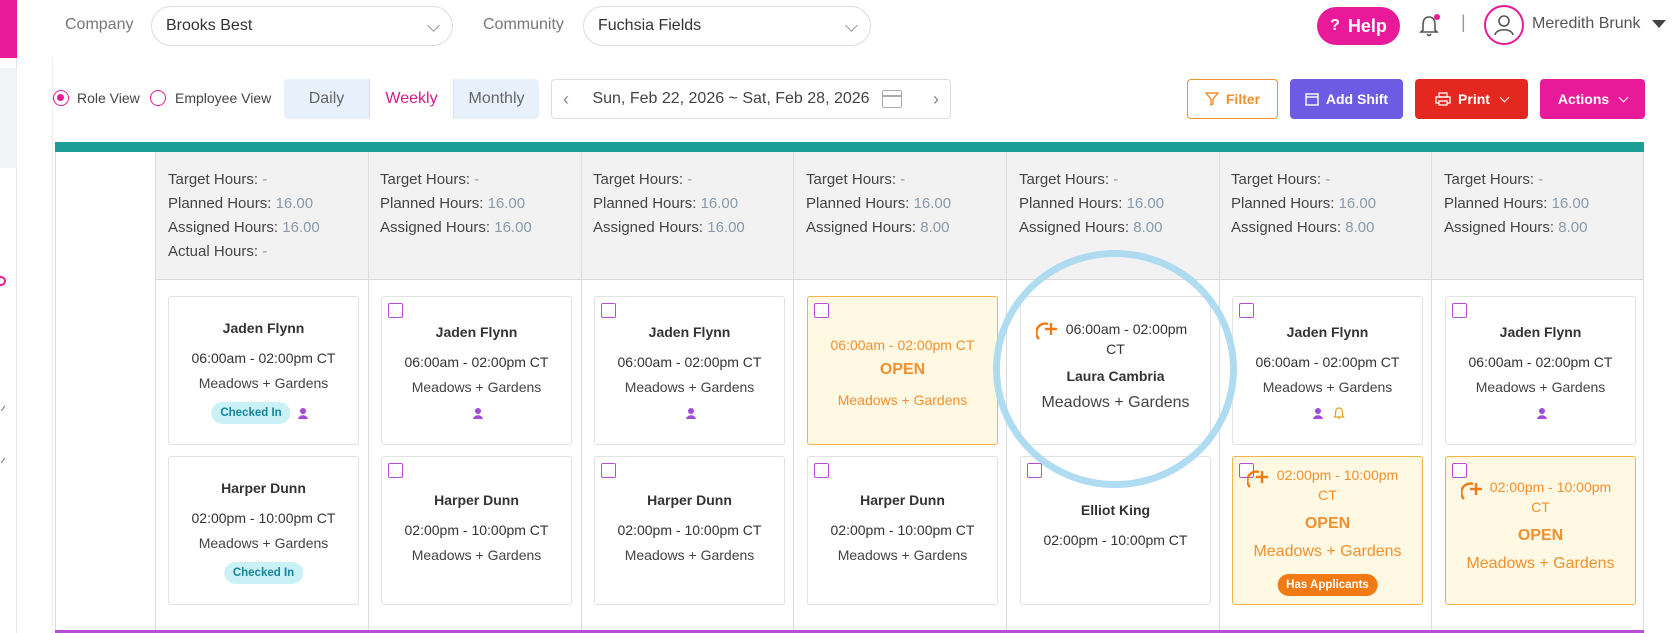 The image size is (1678, 633). What do you see at coordinates (1429, 26) in the screenshot?
I see `bell-icon` at bounding box center [1429, 26].